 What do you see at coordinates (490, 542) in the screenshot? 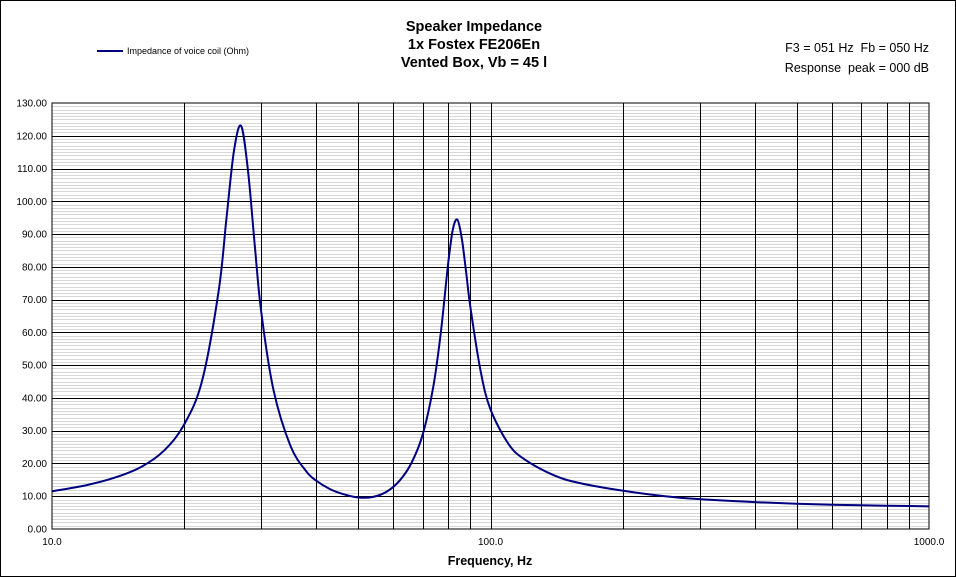
I see `x-tick-label: 100.0` at bounding box center [490, 542].